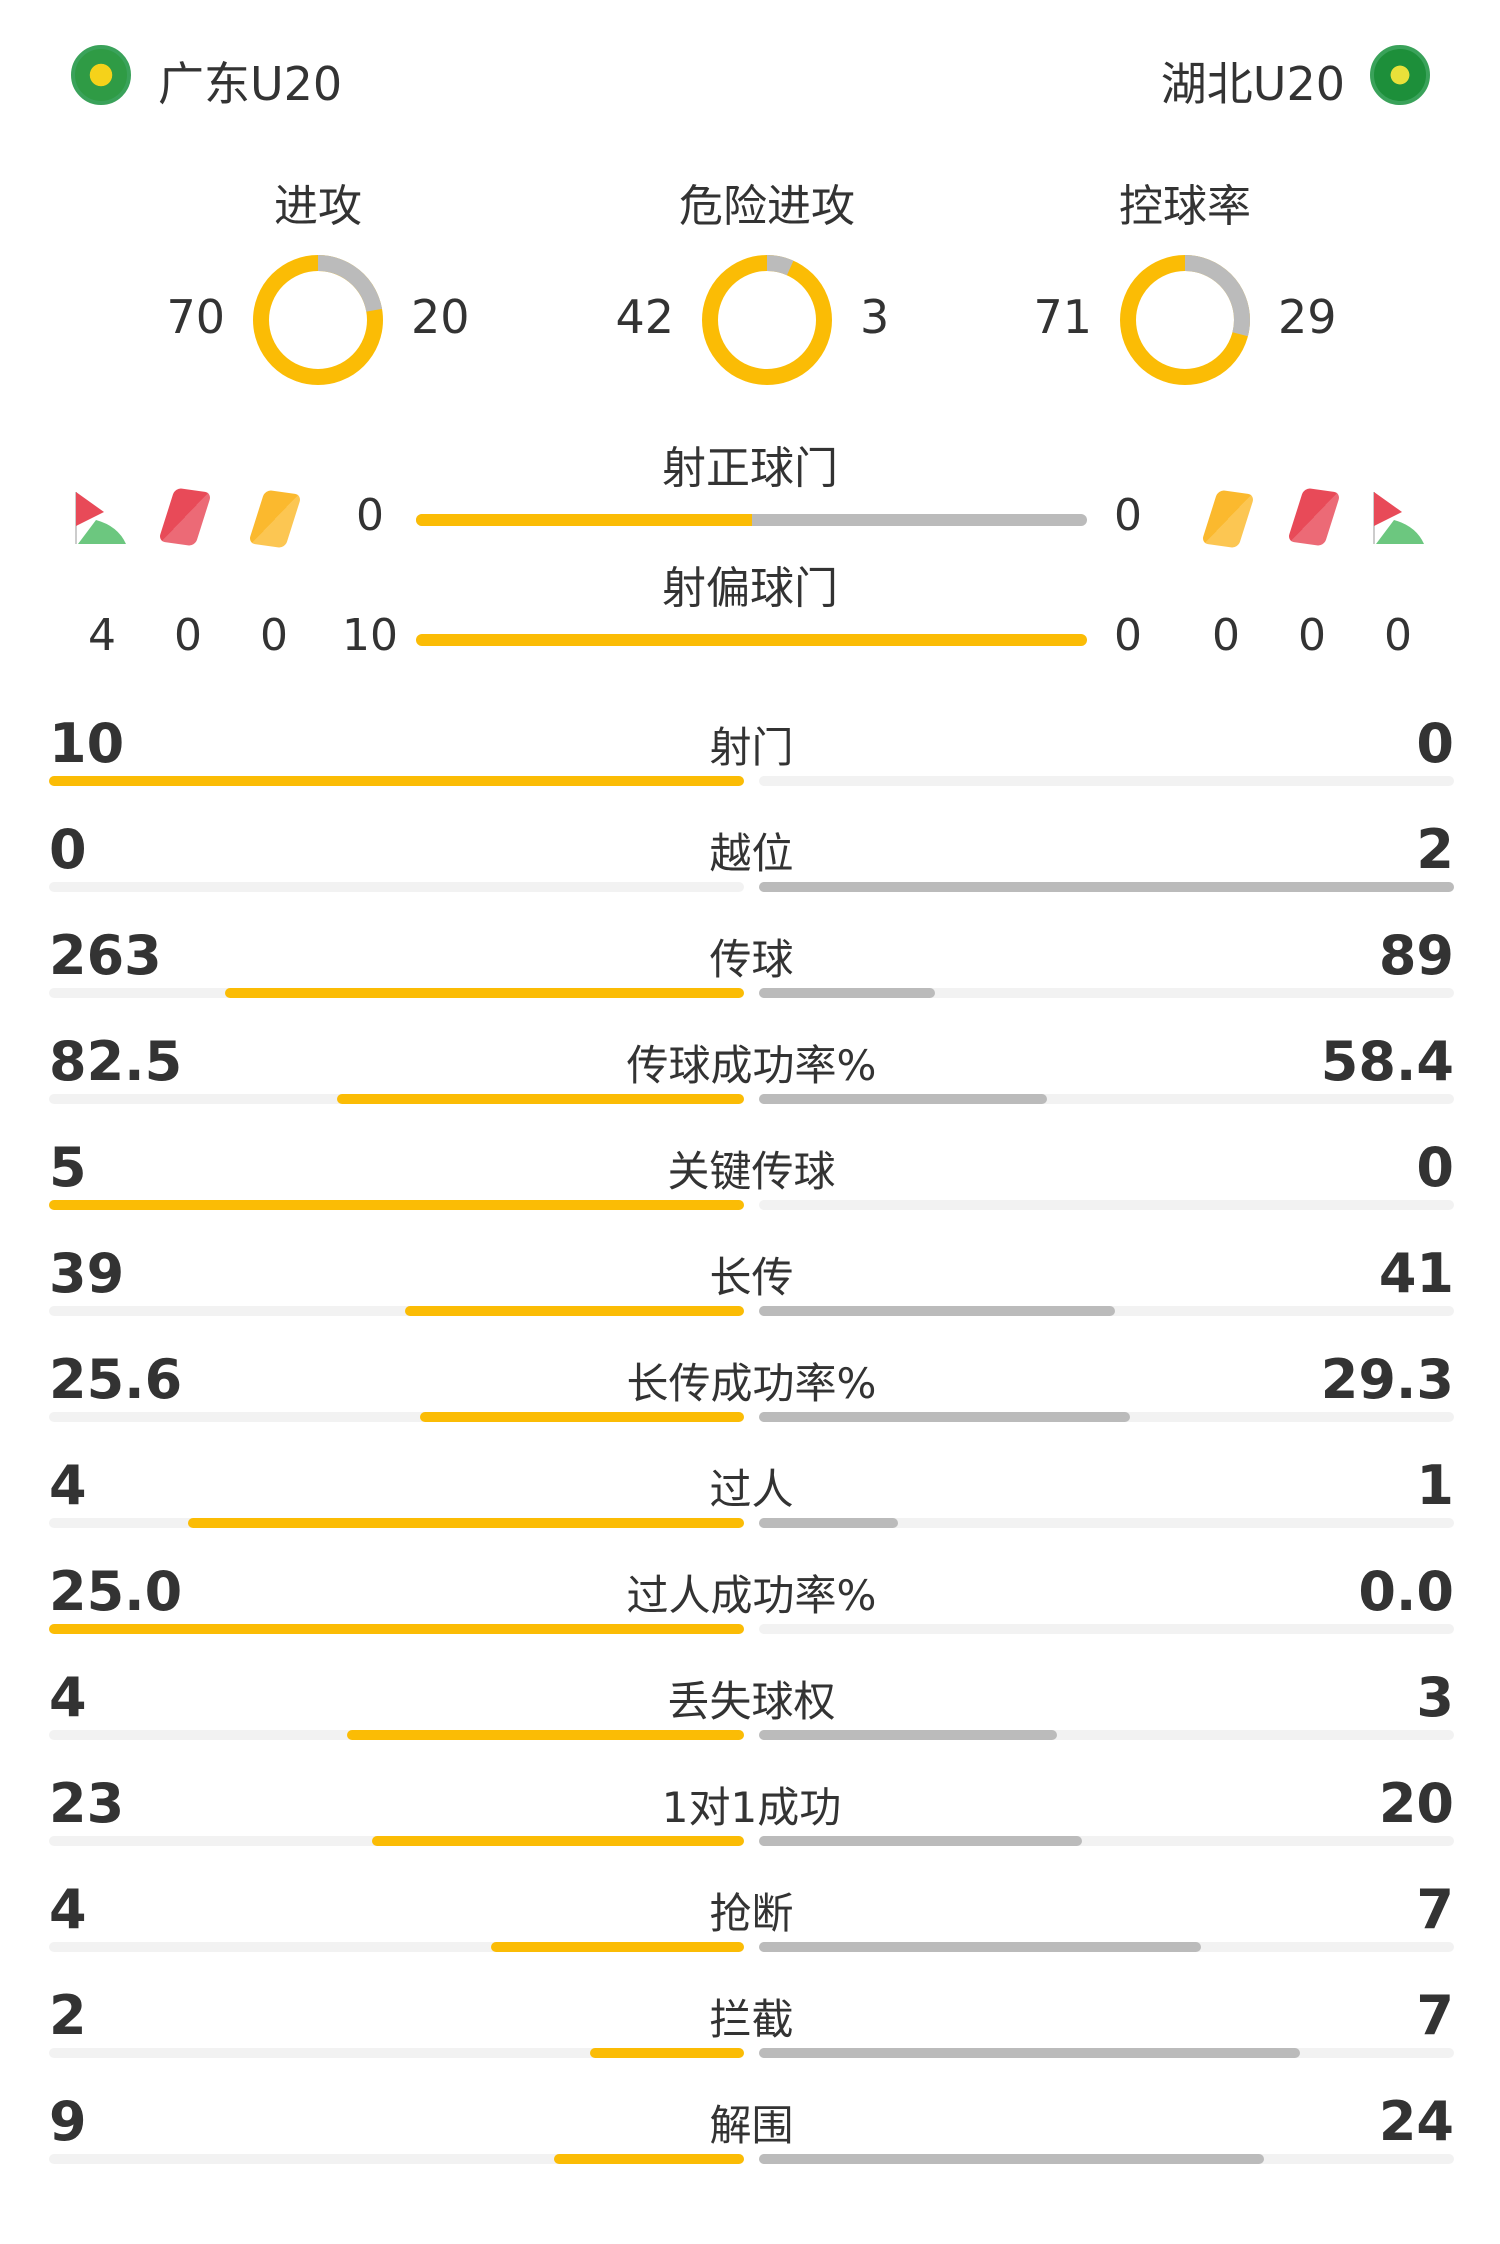  I want to click on shots-on-bar, so click(751, 520).